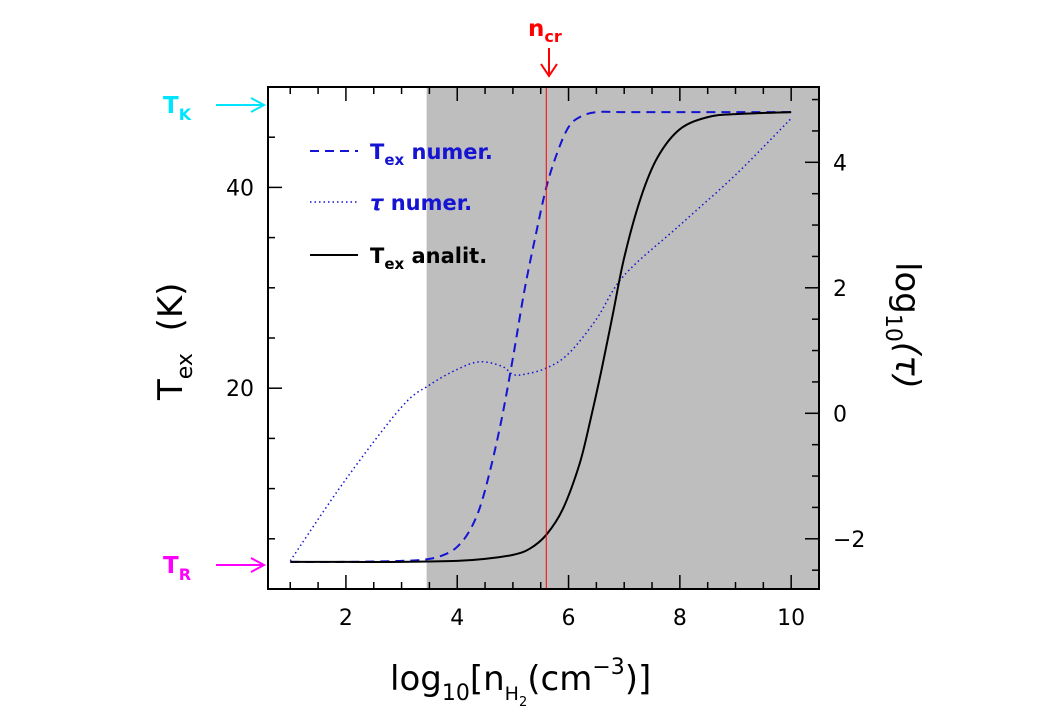  Describe the element at coordinates (680, 618) in the screenshot. I see `x-tick-label: 8` at that location.